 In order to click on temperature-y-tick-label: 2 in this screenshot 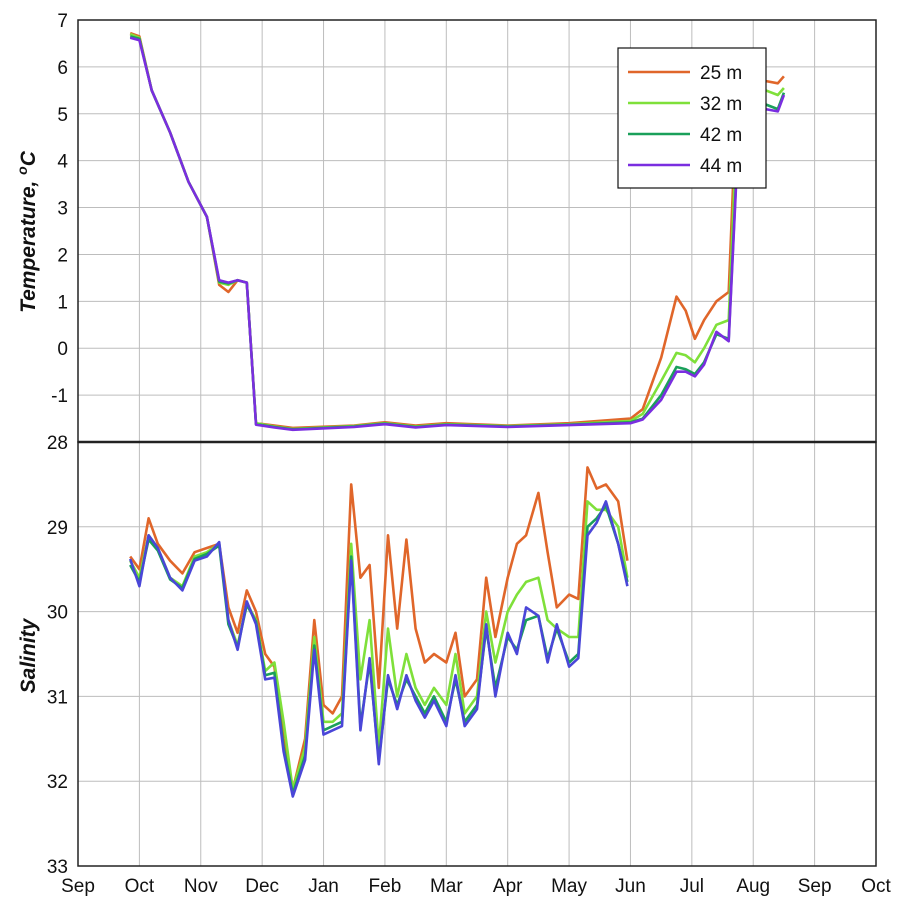, I will do `click(62, 255)`.